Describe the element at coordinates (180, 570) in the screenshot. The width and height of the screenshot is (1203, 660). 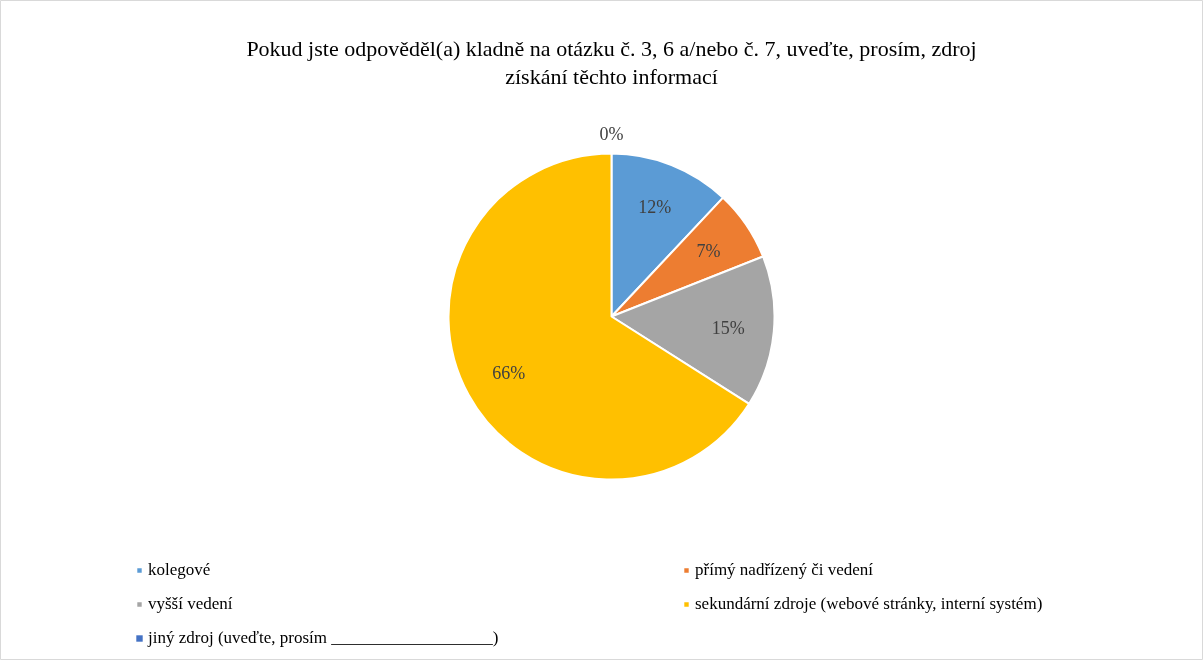
I see `legend-label: kolegové` at that location.